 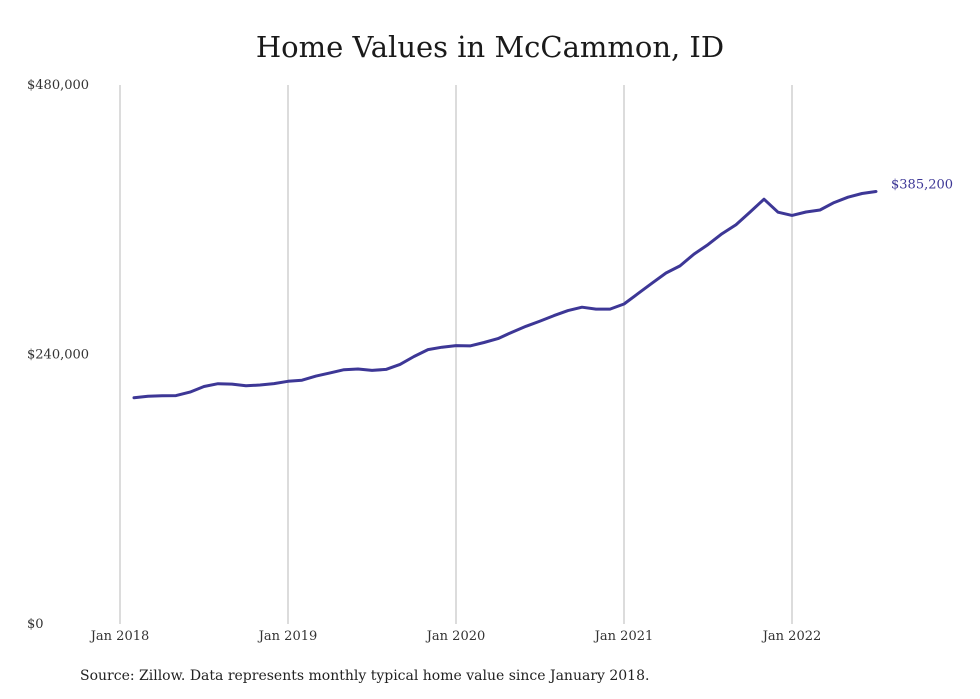 I want to click on y-tick-label-2: $480,000, so click(x=58, y=85).